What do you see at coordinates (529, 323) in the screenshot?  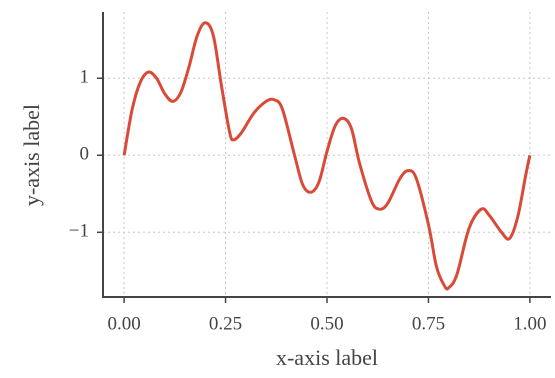 I see `x-tick-label: 1.00` at bounding box center [529, 323].